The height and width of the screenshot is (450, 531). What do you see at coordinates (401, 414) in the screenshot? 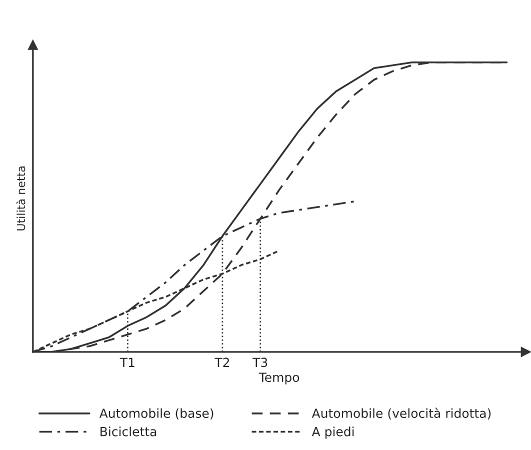
I see `legend-label: Automobile (velocità ridotta)` at bounding box center [401, 414].